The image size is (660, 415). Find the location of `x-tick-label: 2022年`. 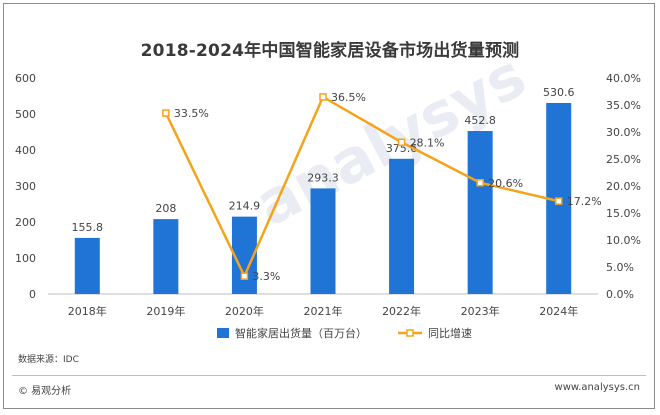

x-tick-label: 2022年 is located at coordinates (401, 311).